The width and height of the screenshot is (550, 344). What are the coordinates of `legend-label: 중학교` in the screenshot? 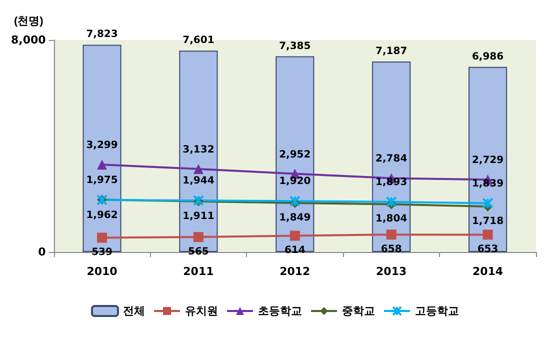 It's located at (358, 311).